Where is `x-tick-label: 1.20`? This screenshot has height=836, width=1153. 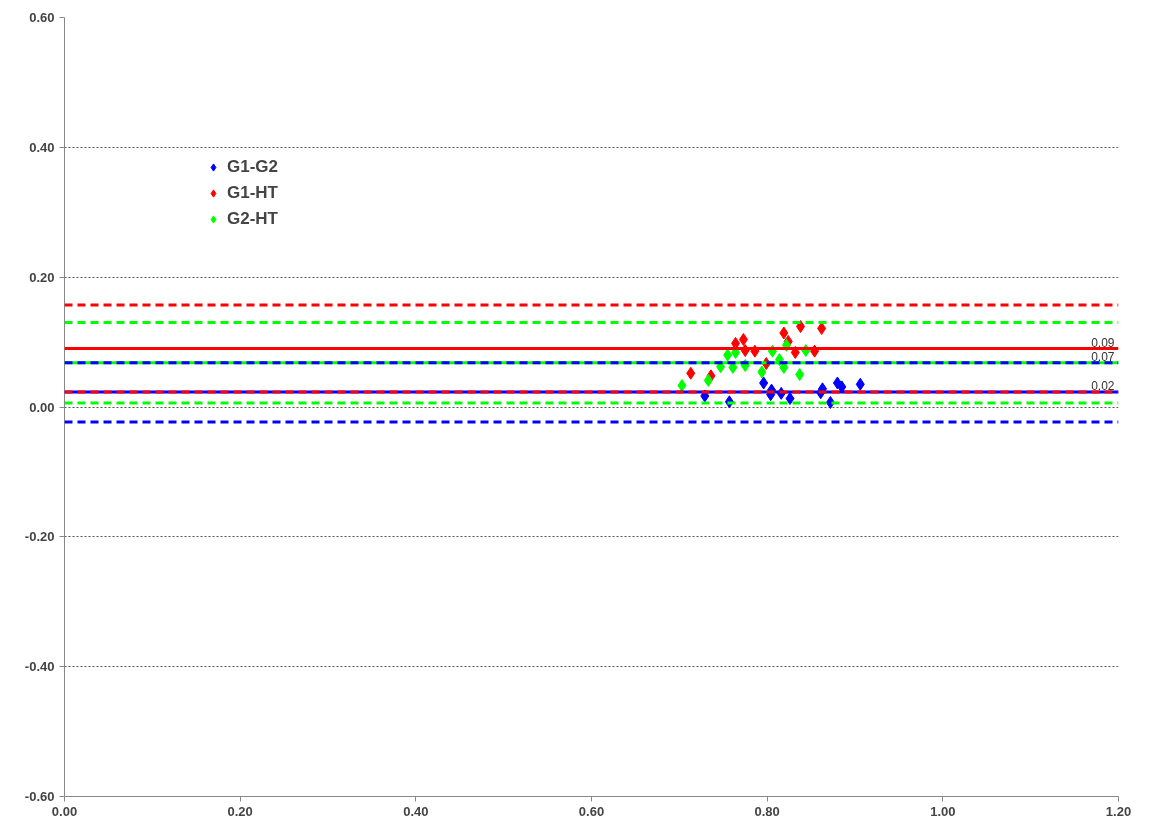 x-tick-label: 1.20 is located at coordinates (1118, 811).